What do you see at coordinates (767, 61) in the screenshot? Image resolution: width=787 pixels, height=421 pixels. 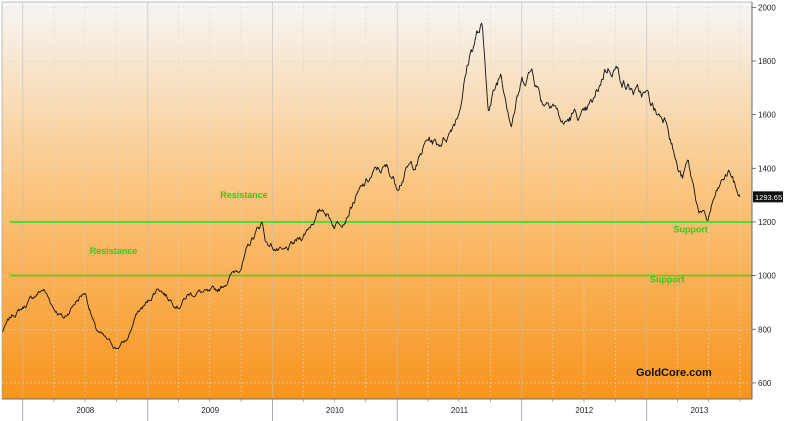 I see `y-tick-label: 1800` at bounding box center [767, 61].